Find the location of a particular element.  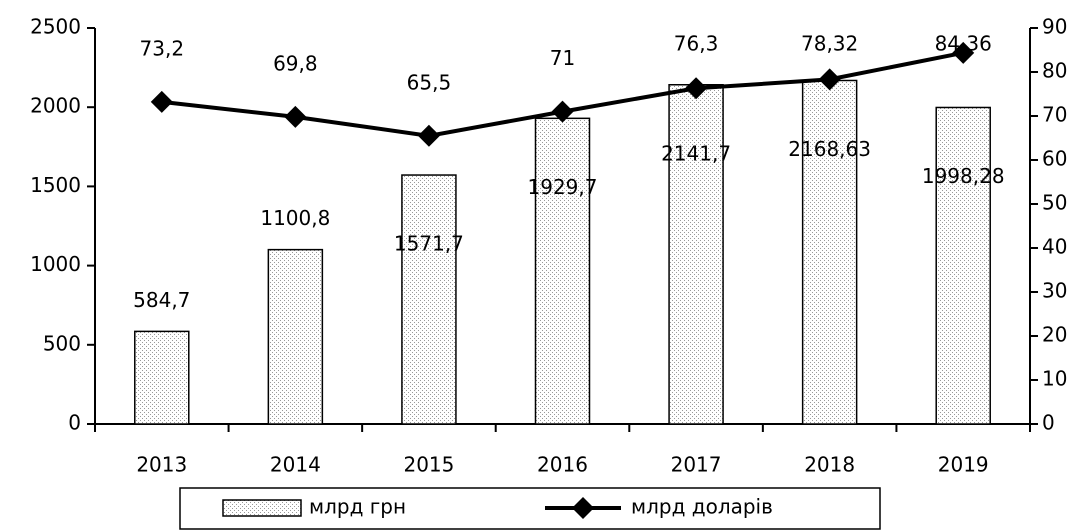

x-tick-label: 2018 is located at coordinates (829, 465).